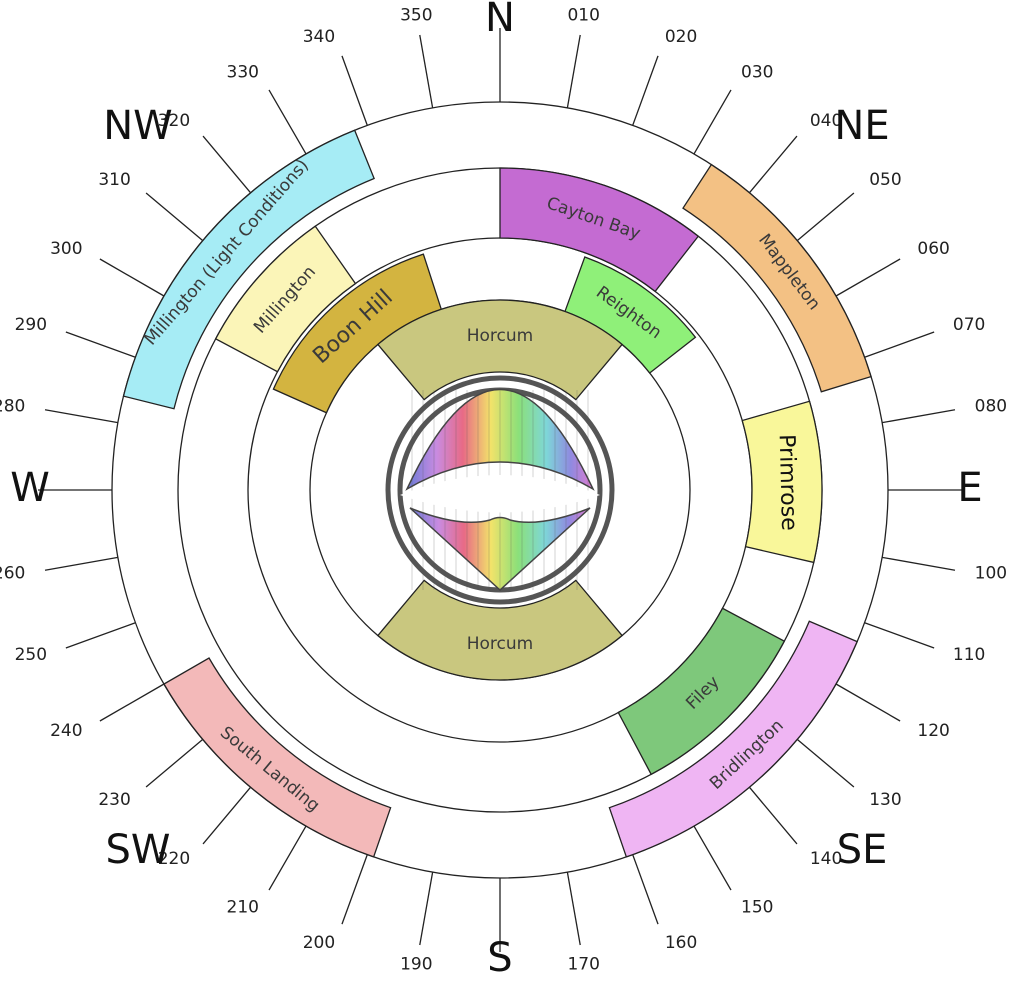  I want to click on bearing-label-060: 060, so click(933, 249).